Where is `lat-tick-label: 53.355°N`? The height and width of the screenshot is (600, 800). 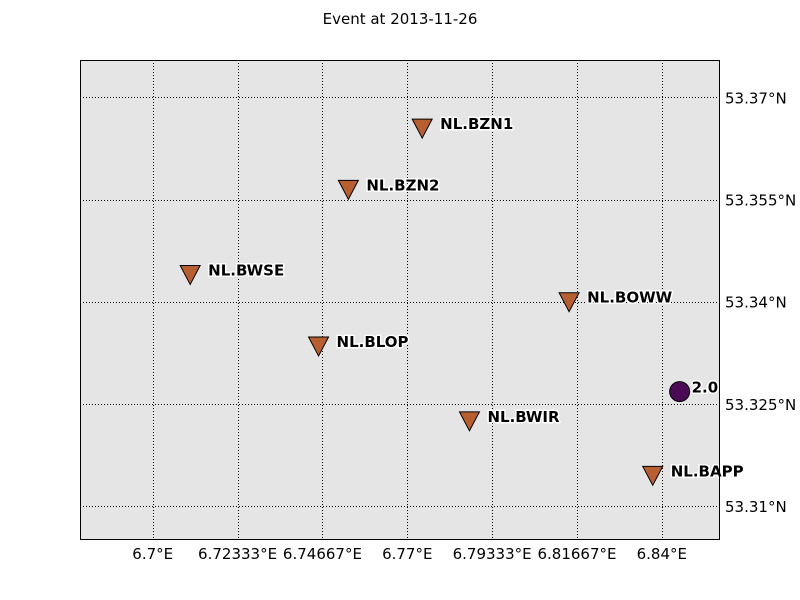 lat-tick-label: 53.355°N is located at coordinates (760, 201).